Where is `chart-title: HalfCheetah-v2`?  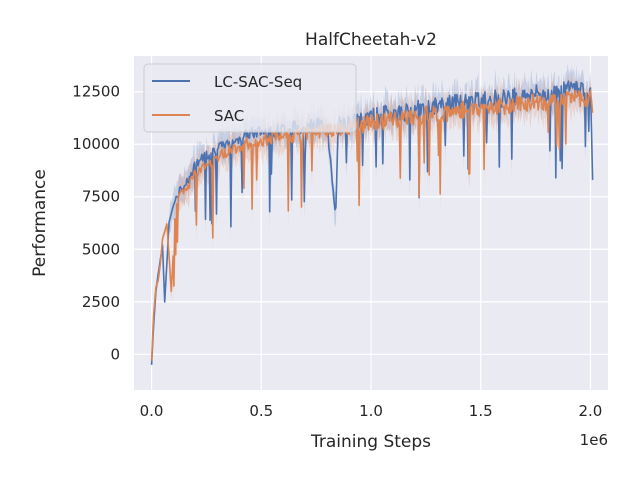
chart-title: HalfCheetah-v2 is located at coordinates (371, 40).